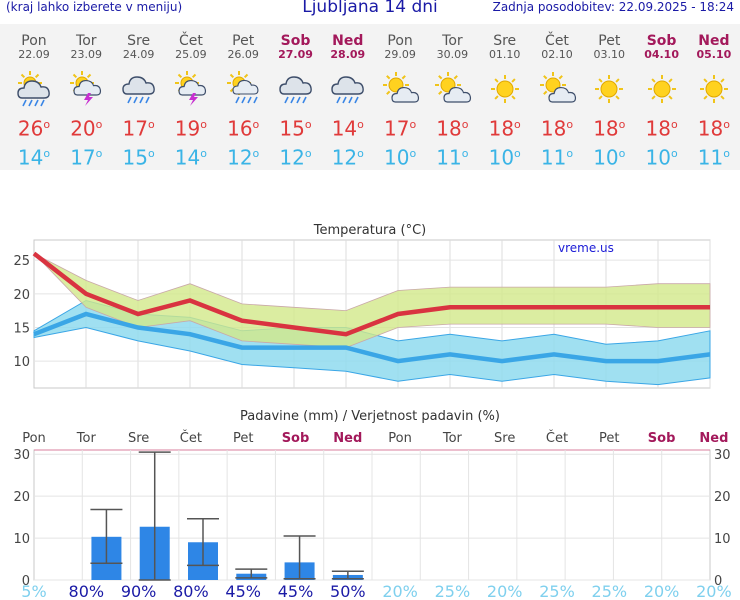 The image size is (740, 600). What do you see at coordinates (243, 89) in the screenshot?
I see `sun-rain-icon` at bounding box center [243, 89].